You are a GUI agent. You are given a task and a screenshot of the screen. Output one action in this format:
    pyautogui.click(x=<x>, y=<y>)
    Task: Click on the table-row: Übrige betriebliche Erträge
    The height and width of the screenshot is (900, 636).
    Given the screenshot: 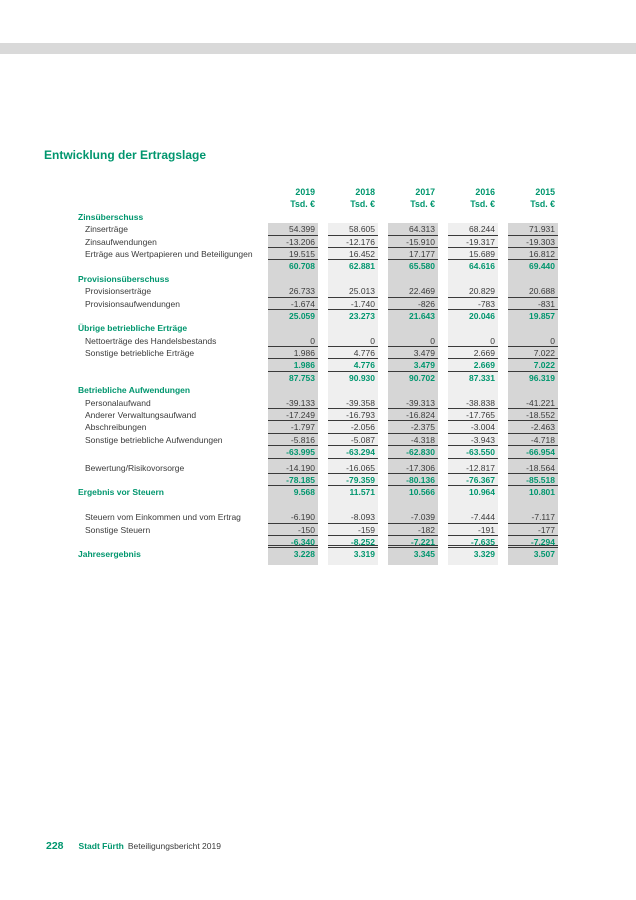 What is the action you would take?
    pyautogui.click(x=320, y=328)
    